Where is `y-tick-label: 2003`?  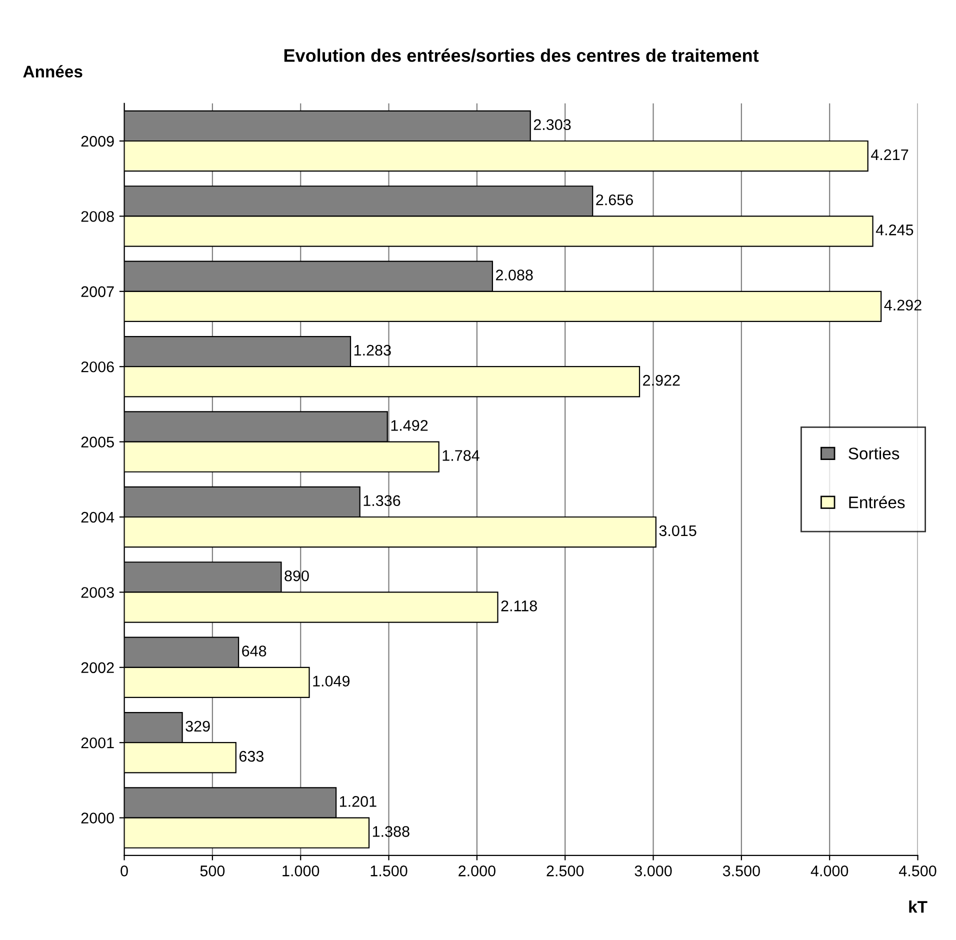
y-tick-label: 2003 is located at coordinates (97, 592).